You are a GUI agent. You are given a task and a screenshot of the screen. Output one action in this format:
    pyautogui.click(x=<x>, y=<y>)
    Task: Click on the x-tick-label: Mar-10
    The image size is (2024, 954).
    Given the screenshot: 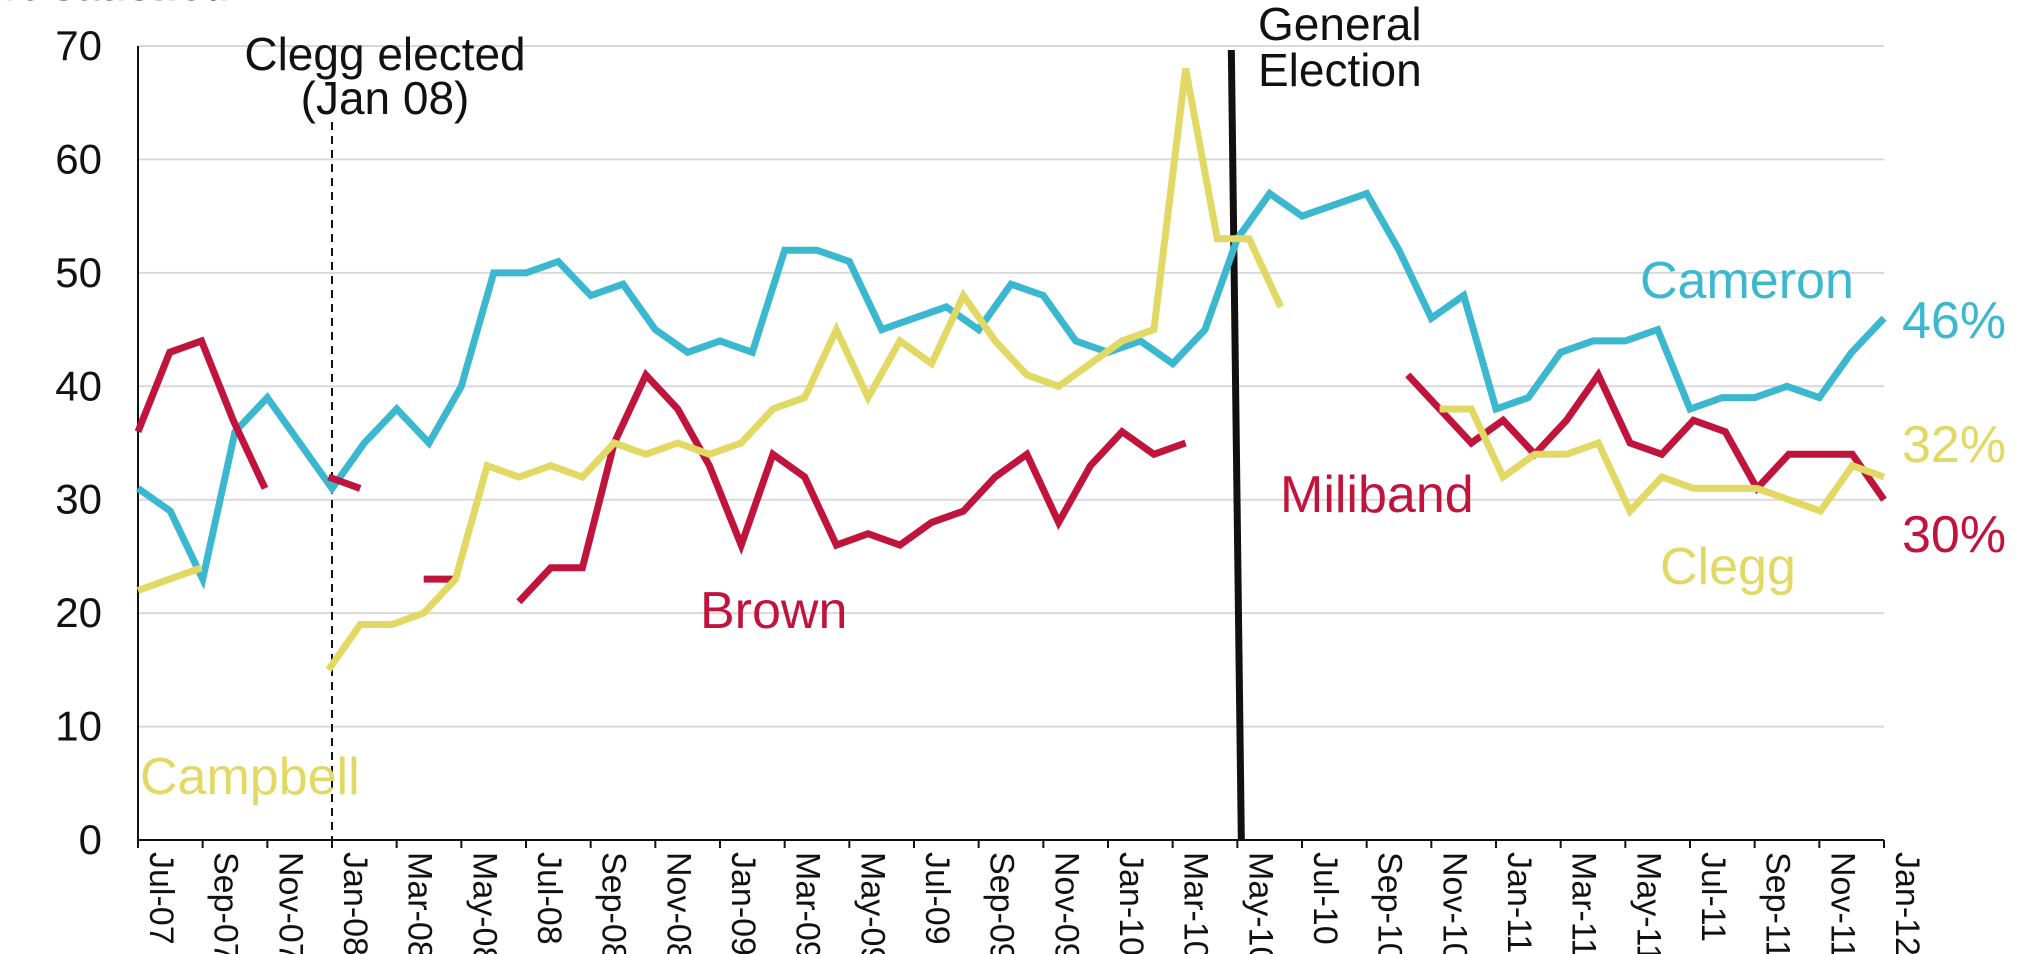 What is the action you would take?
    pyautogui.click(x=1196, y=903)
    